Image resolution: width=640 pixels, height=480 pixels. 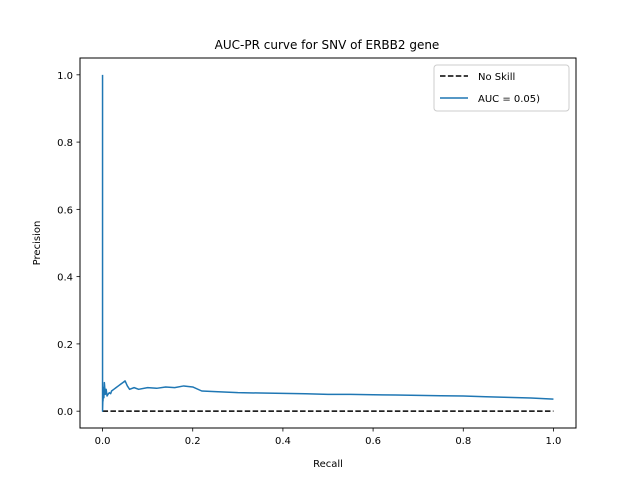 What do you see at coordinates (496, 77) in the screenshot?
I see `legend-label-no-skill: No Skill` at bounding box center [496, 77].